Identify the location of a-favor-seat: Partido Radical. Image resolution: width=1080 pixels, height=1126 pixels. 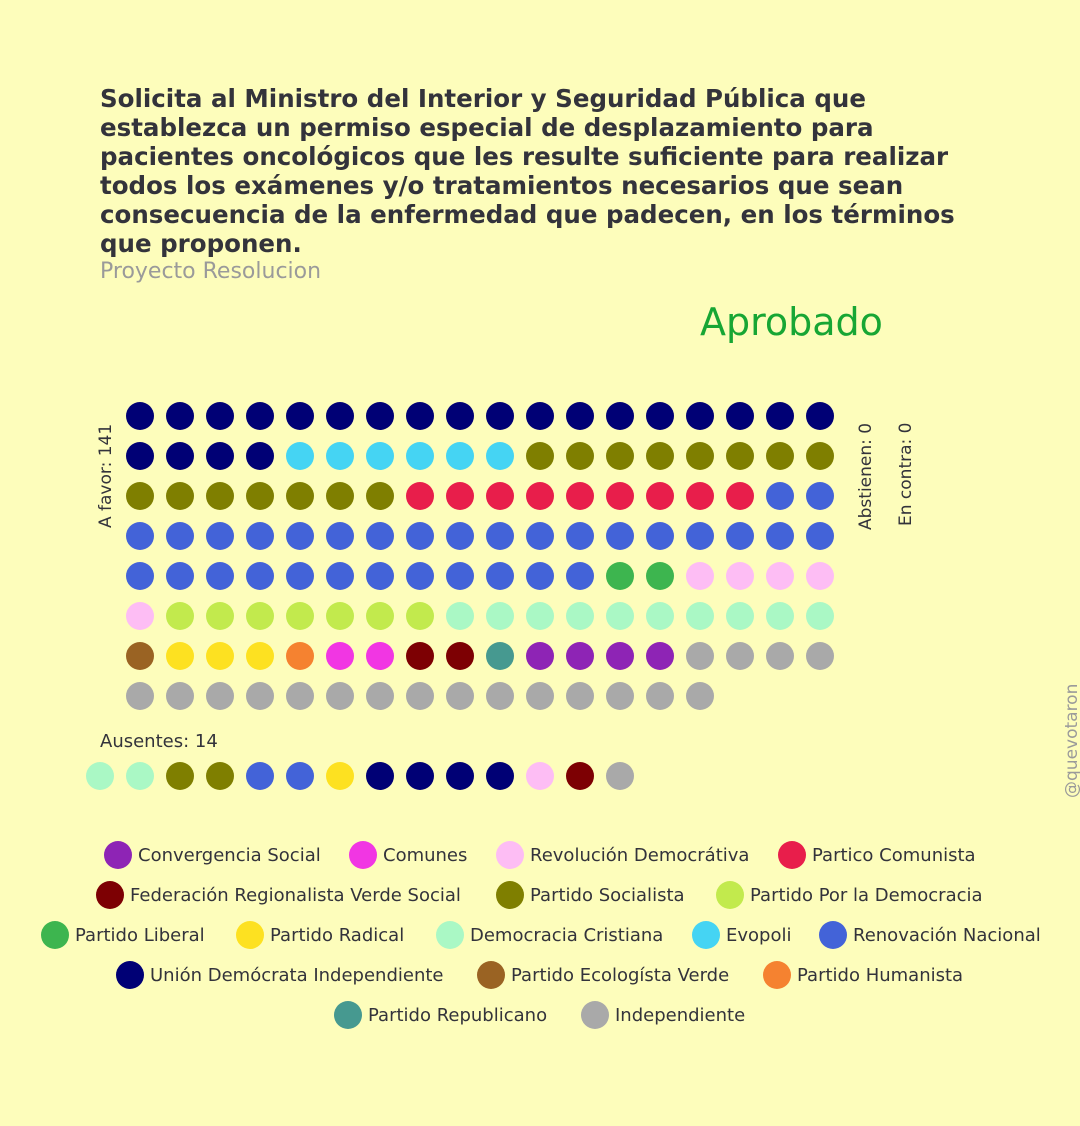
(260, 656).